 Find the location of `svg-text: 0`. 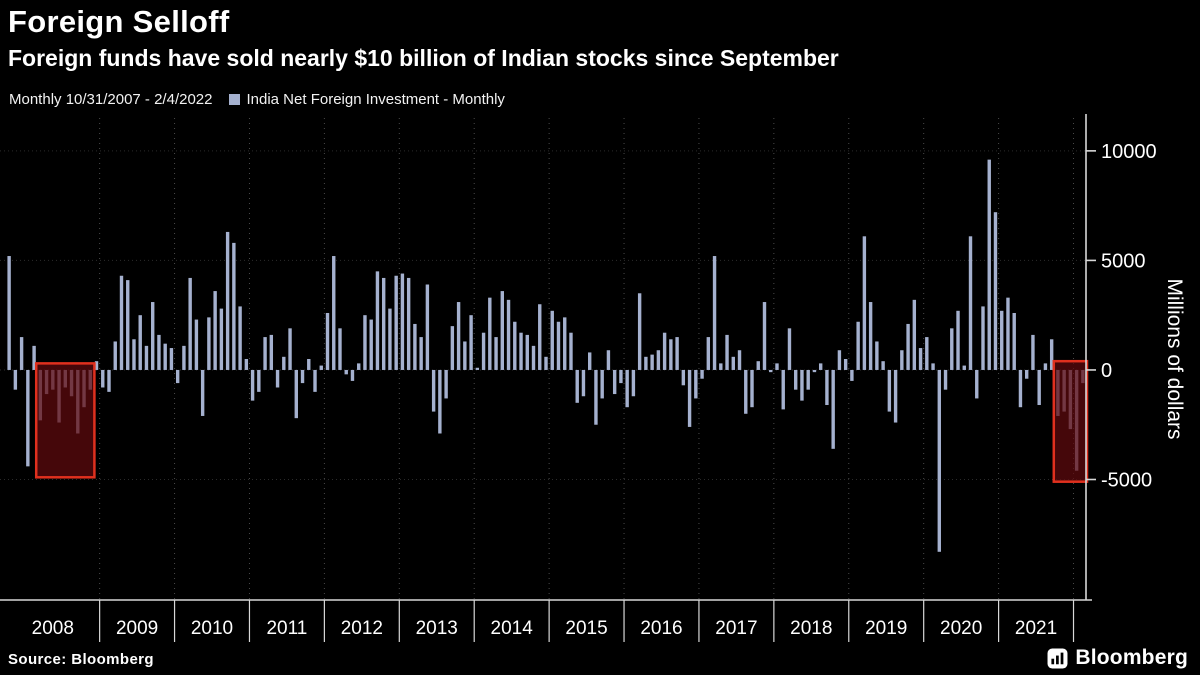

svg-text: 0 is located at coordinates (1106, 371).